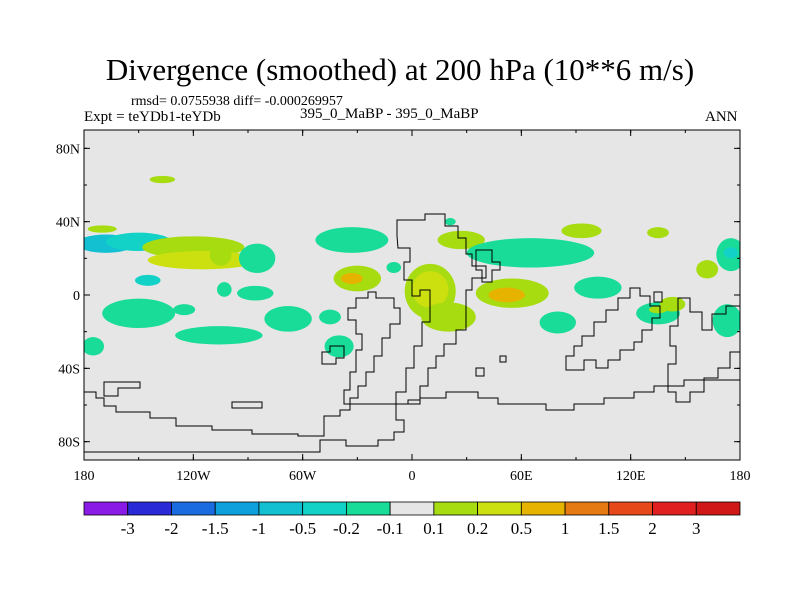  Describe the element at coordinates (631, 476) in the screenshot. I see `x-tick-label-5: 120E` at that location.